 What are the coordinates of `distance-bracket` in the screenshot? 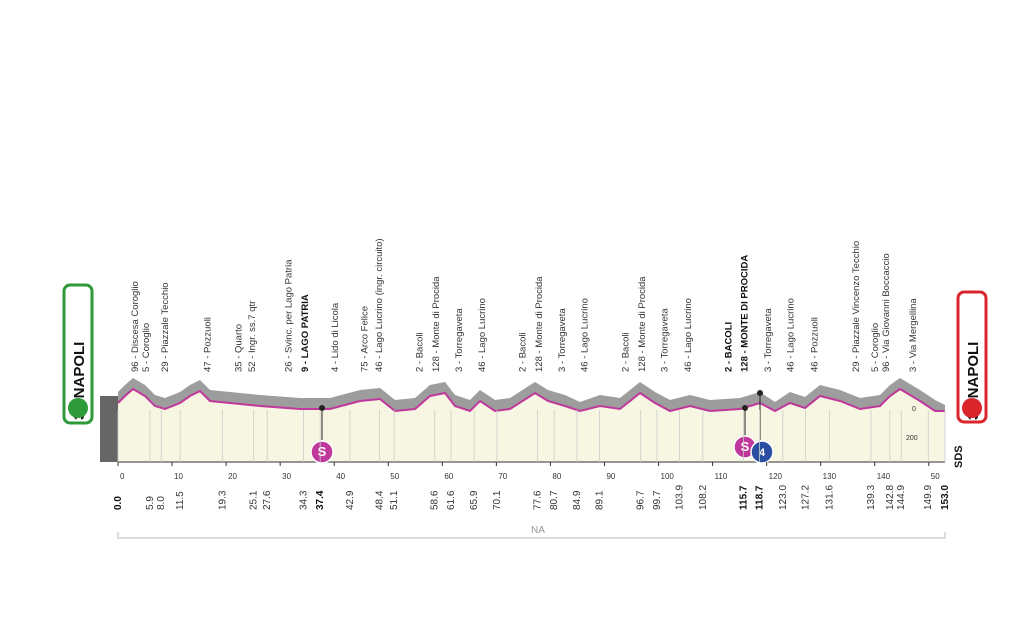 It's located at (531, 535).